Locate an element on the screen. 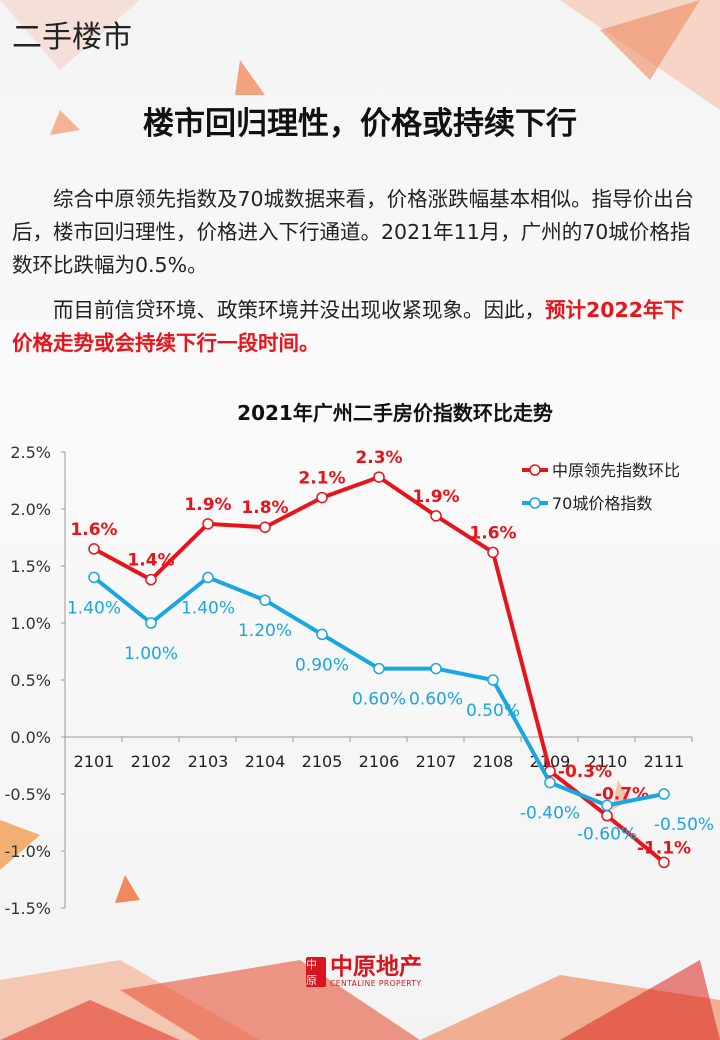 The height and width of the screenshot is (1040, 720). data-label: 1.20% is located at coordinates (265, 631).